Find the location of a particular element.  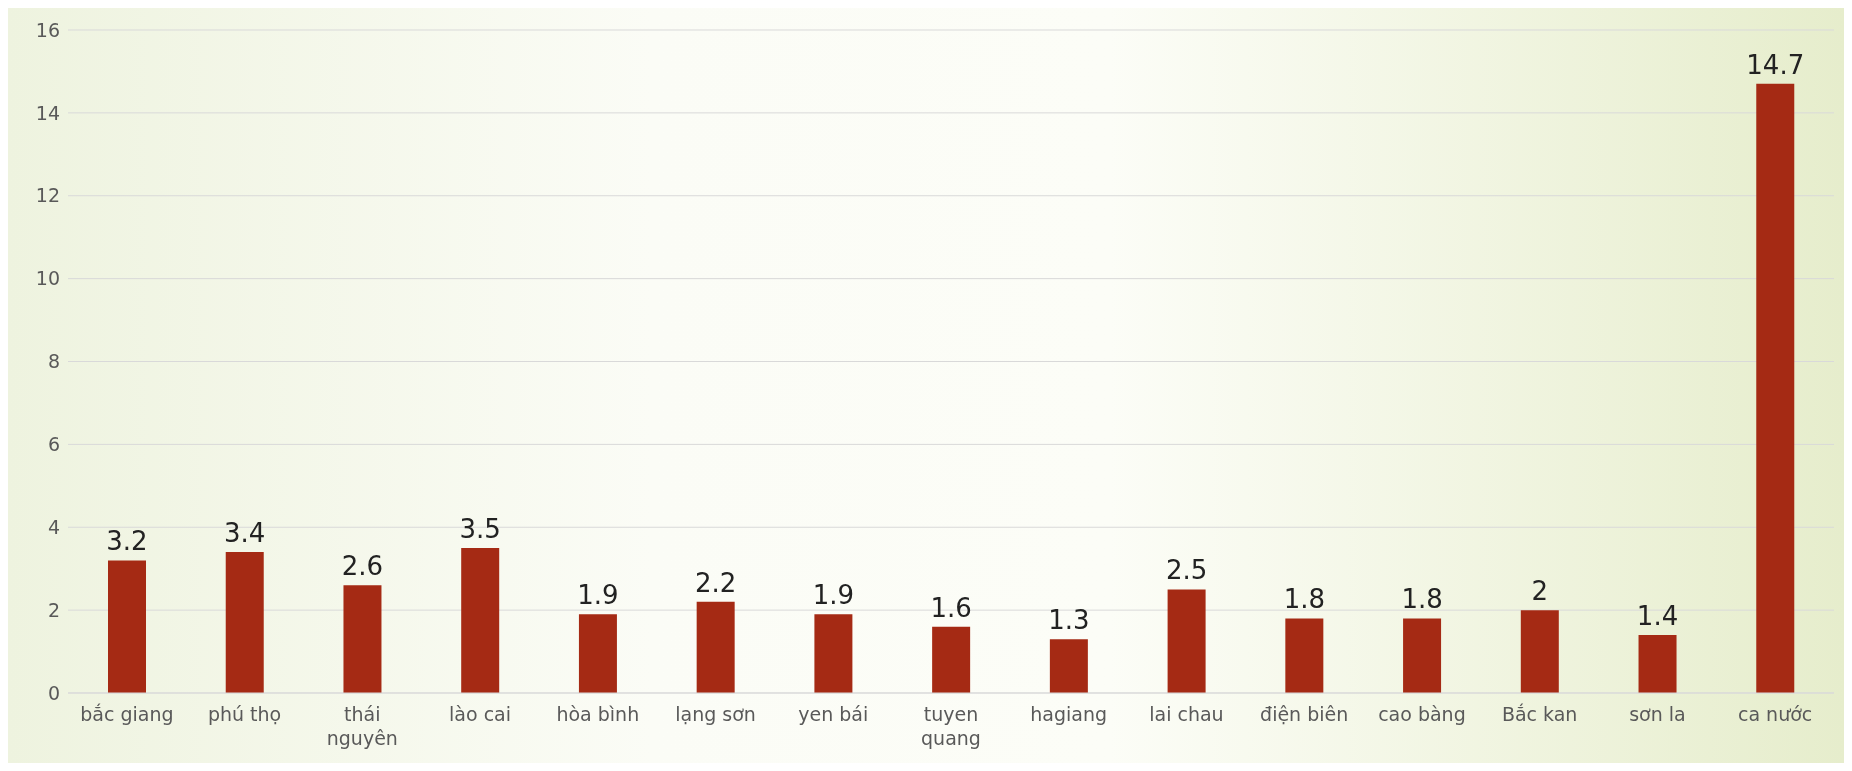

data-label: 3.5 is located at coordinates (480, 528).